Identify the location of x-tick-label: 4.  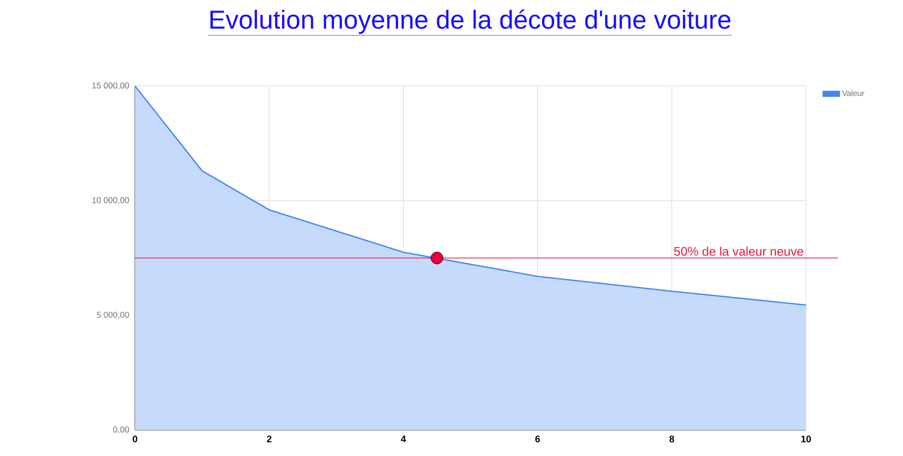
(403, 439).